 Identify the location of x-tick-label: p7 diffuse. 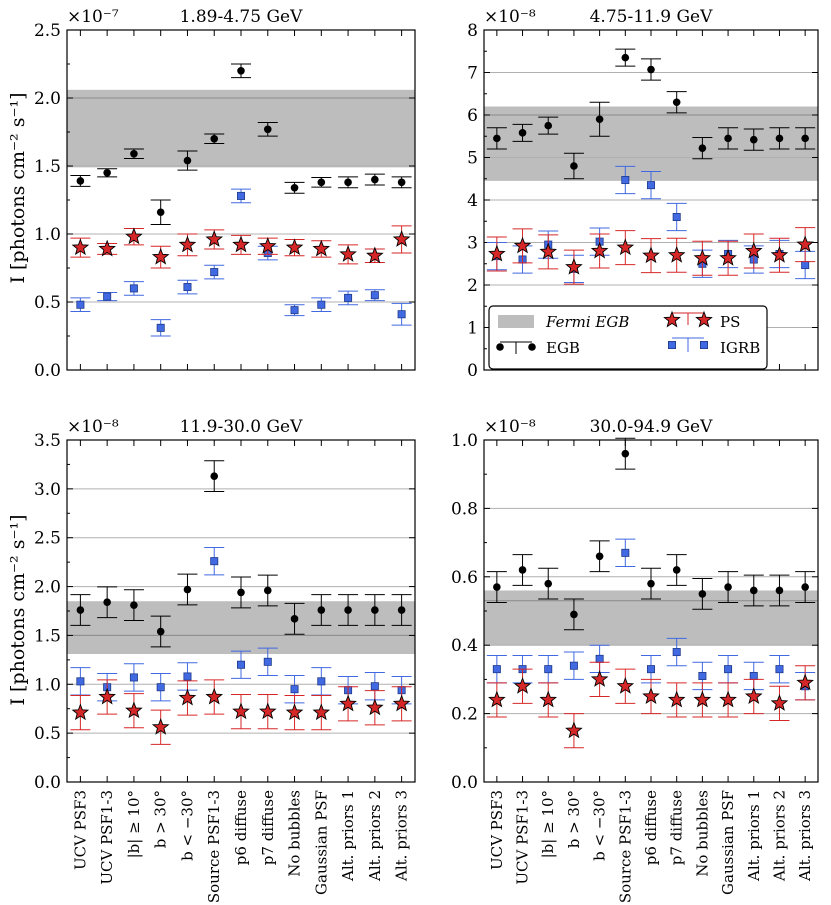
(268, 827).